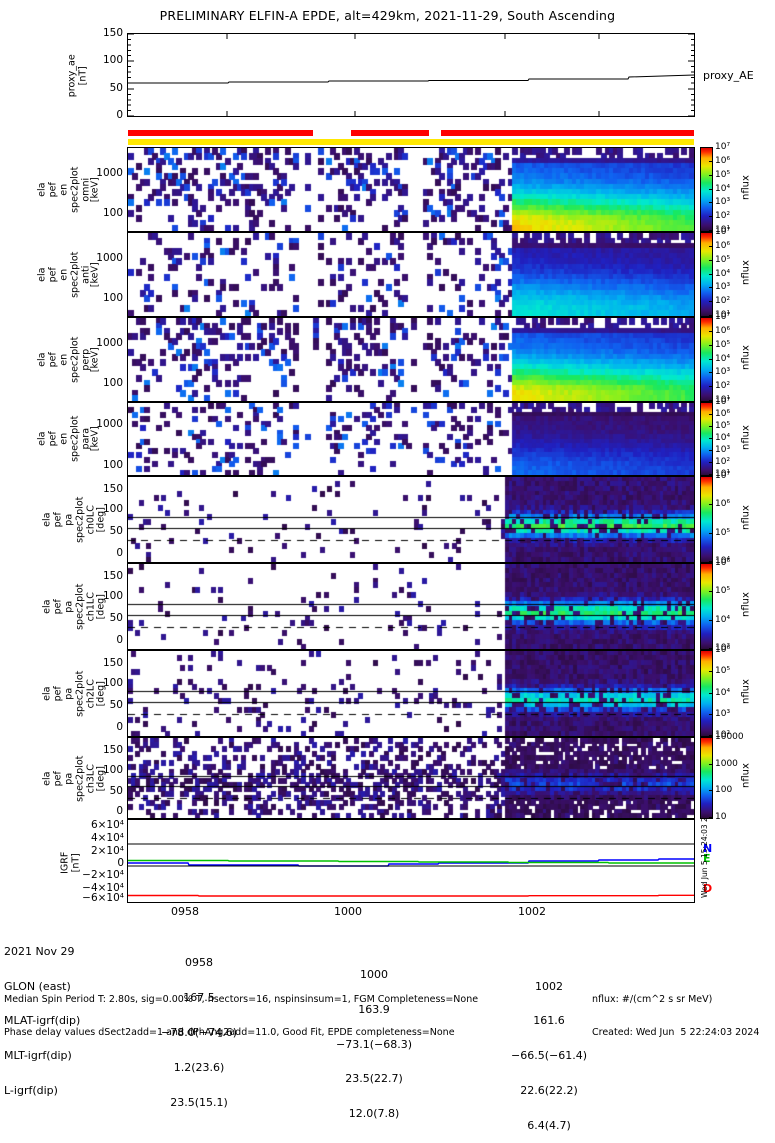  What do you see at coordinates (75, 274) in the screenshot?
I see `anti-ylabel-4: spec2plot` at bounding box center [75, 274].